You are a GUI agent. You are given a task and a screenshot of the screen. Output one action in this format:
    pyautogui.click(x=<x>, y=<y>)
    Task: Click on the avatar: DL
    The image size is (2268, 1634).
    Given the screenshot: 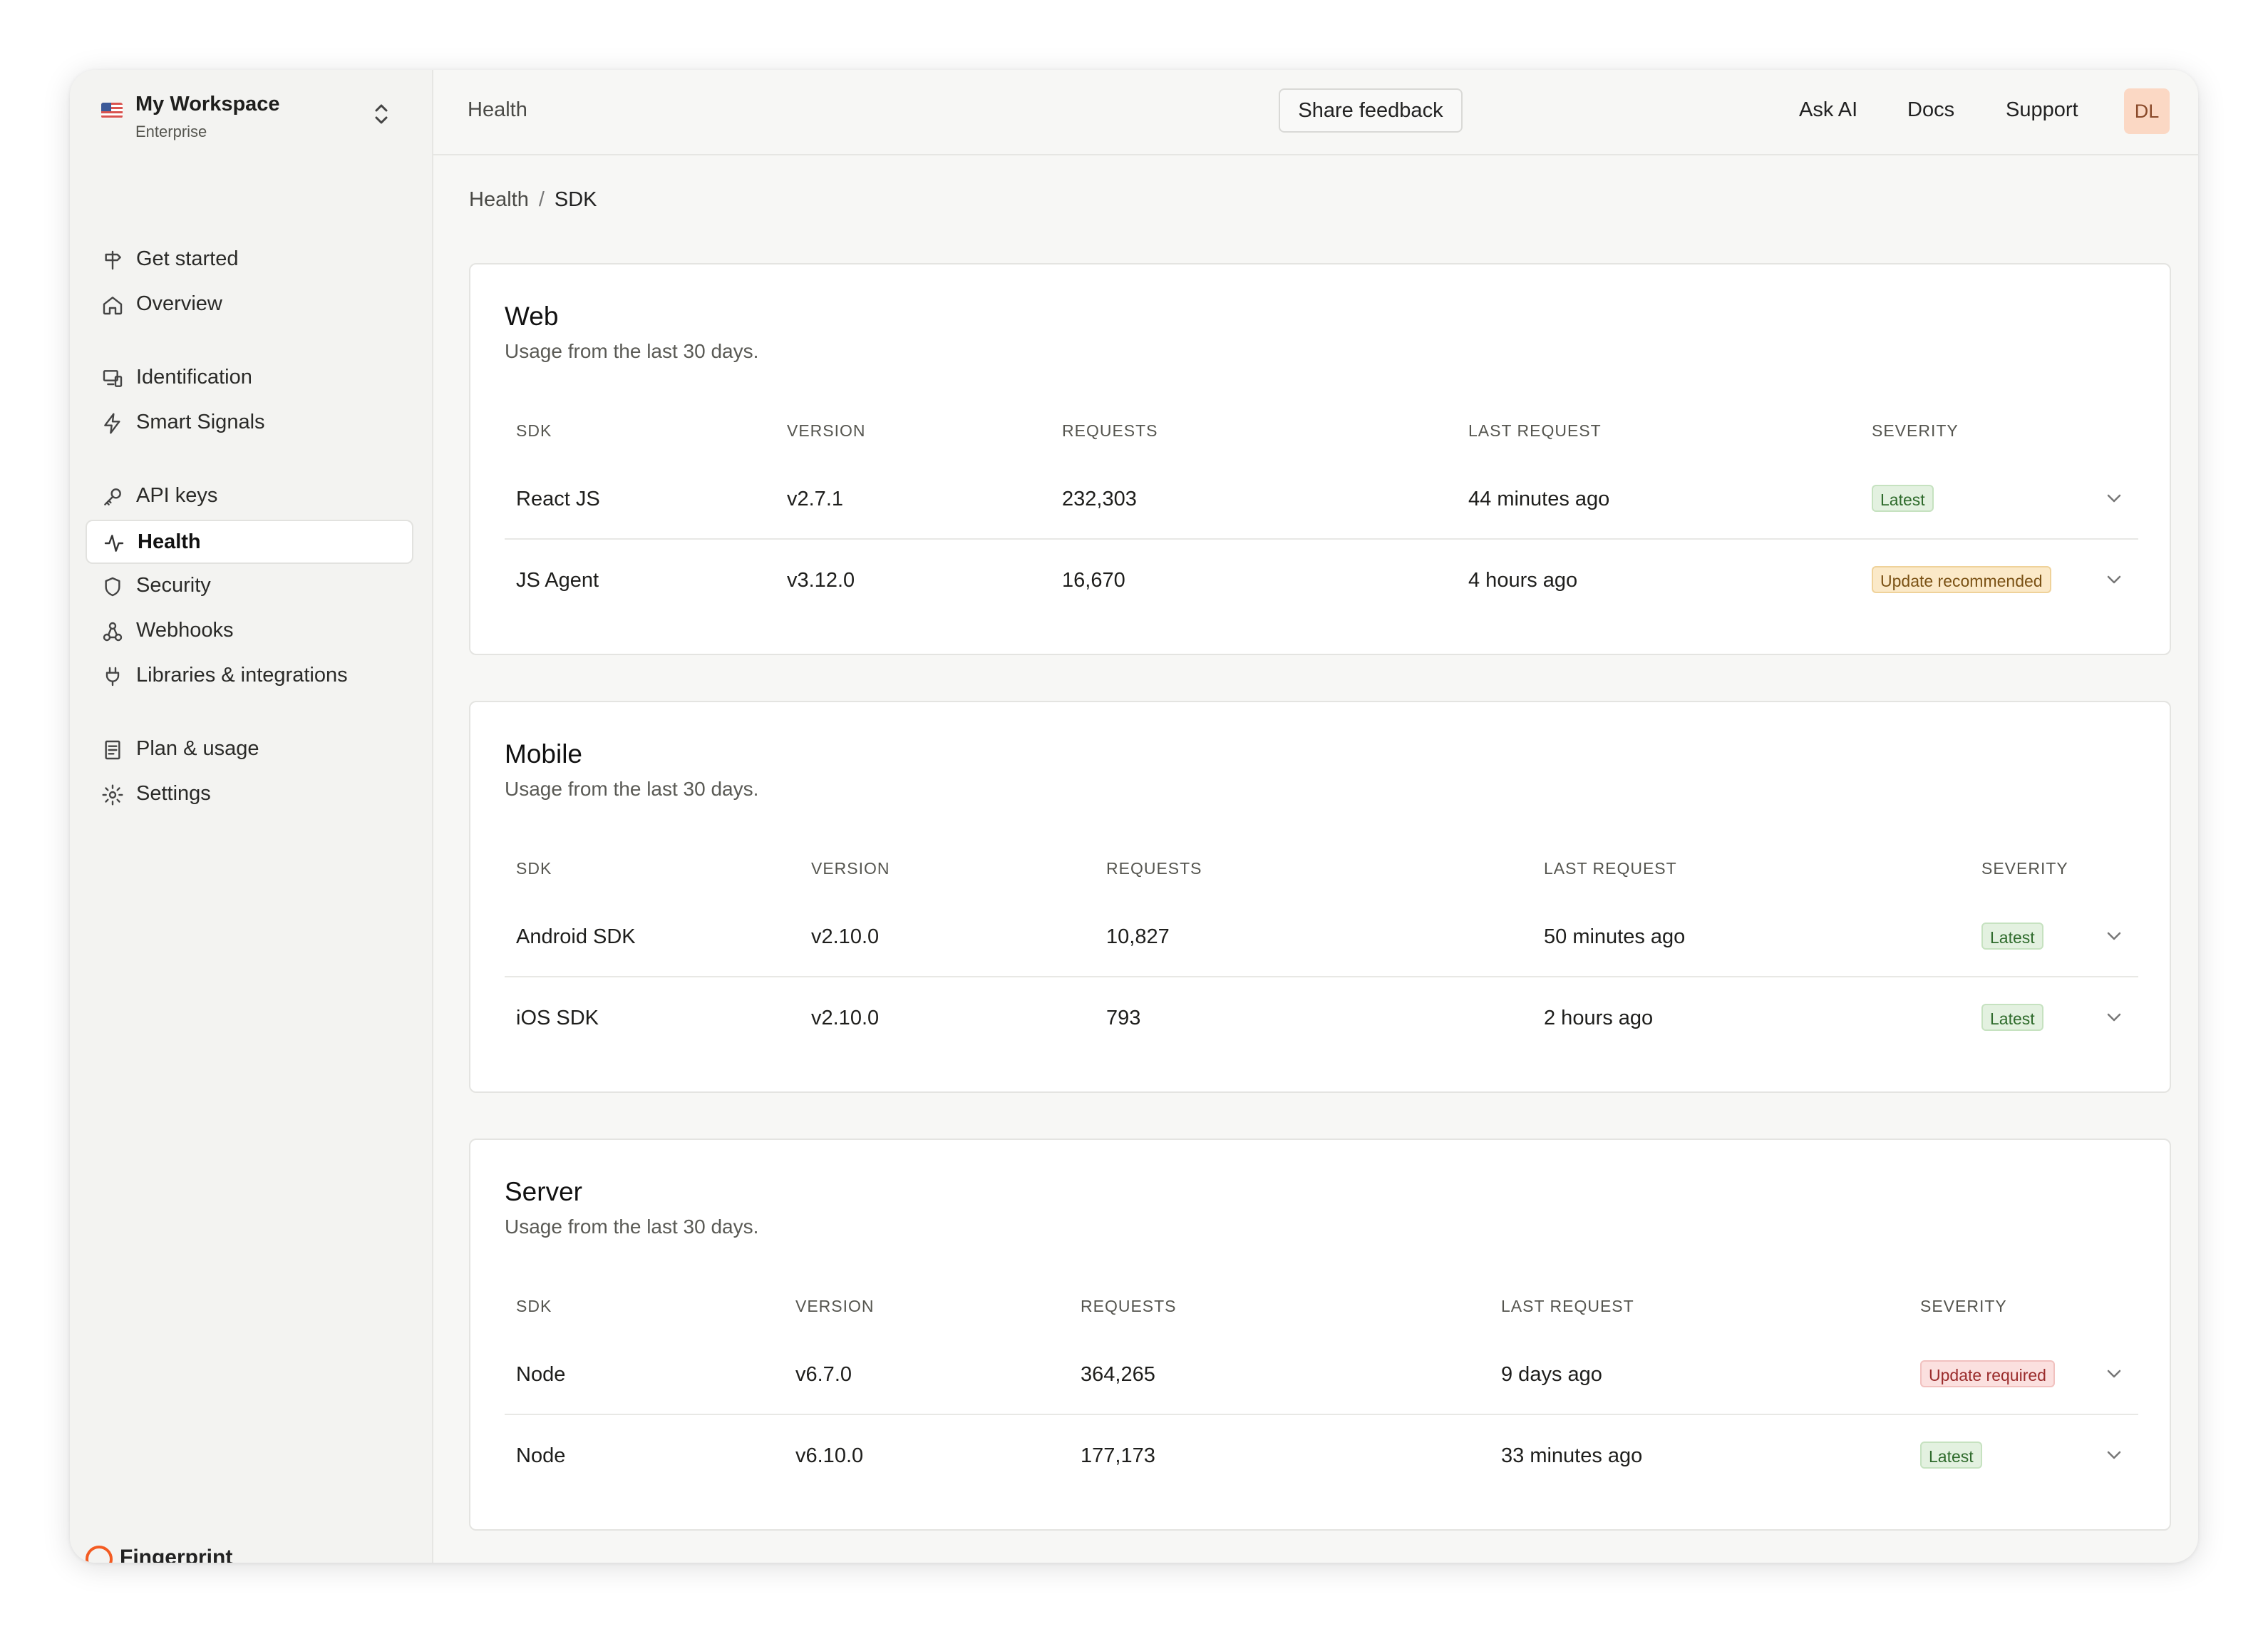 What is the action you would take?
    pyautogui.click(x=2147, y=111)
    